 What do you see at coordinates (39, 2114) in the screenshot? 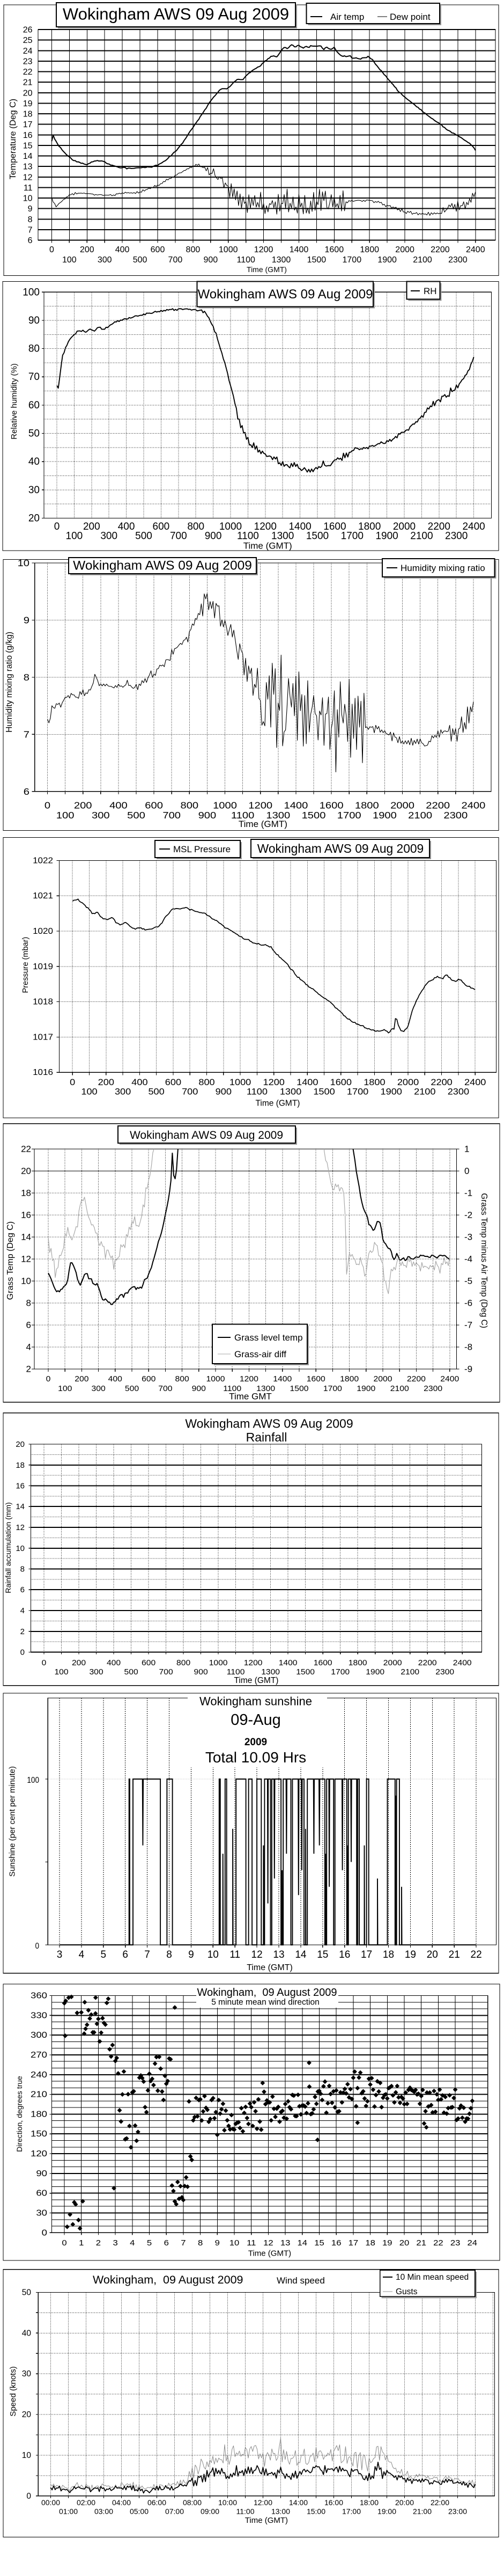
I see `svg-text: 180` at bounding box center [39, 2114].